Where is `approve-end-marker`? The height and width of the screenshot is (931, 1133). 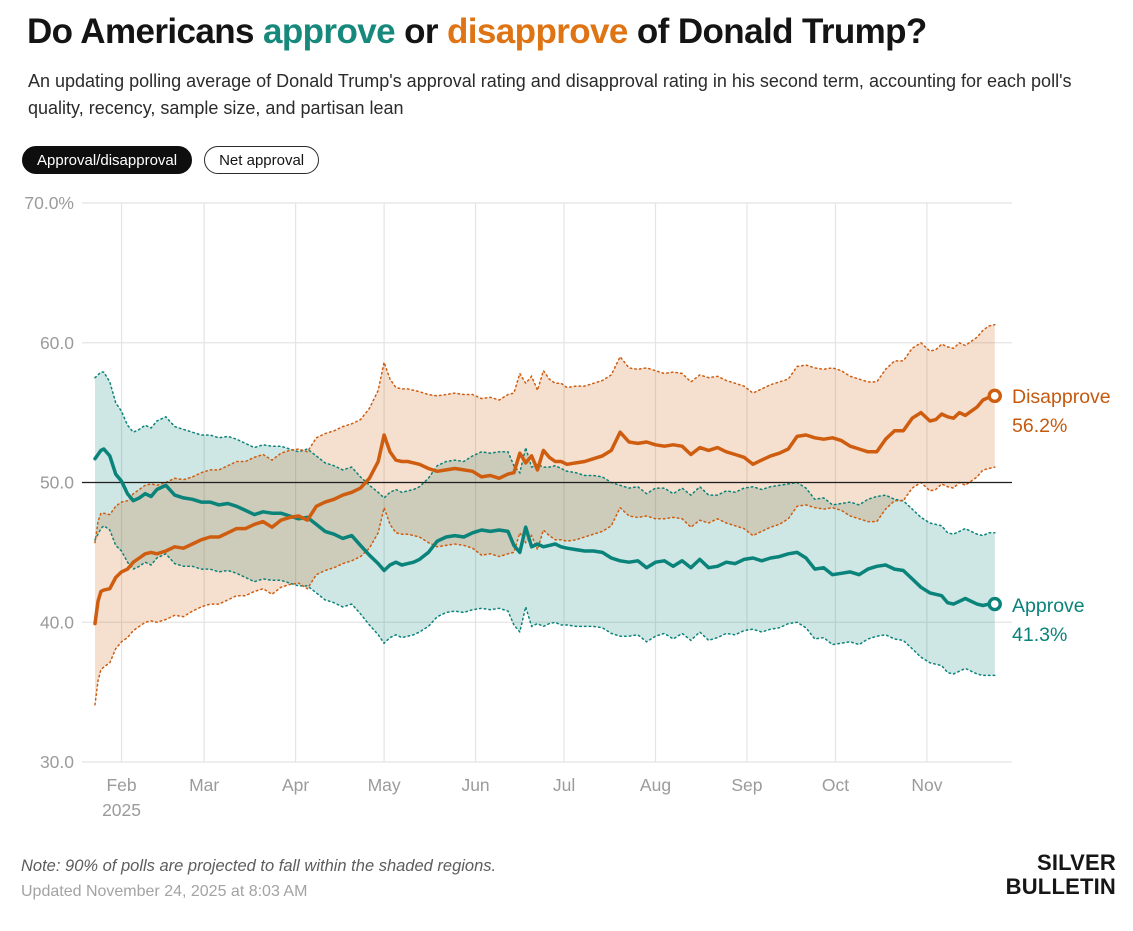
approve-end-marker is located at coordinates (994, 604).